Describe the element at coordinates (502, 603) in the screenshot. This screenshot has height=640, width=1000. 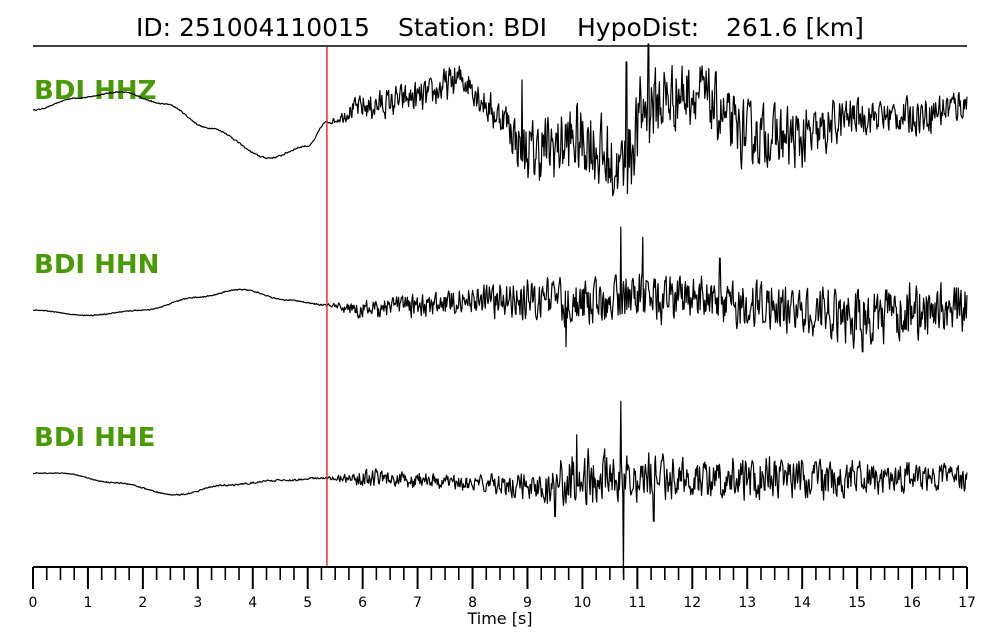
I see `x-axis-tick-labels: 0 1 2 3 4 5 6 7 8 9 10 11 12 13 14 15 16 17` at that location.